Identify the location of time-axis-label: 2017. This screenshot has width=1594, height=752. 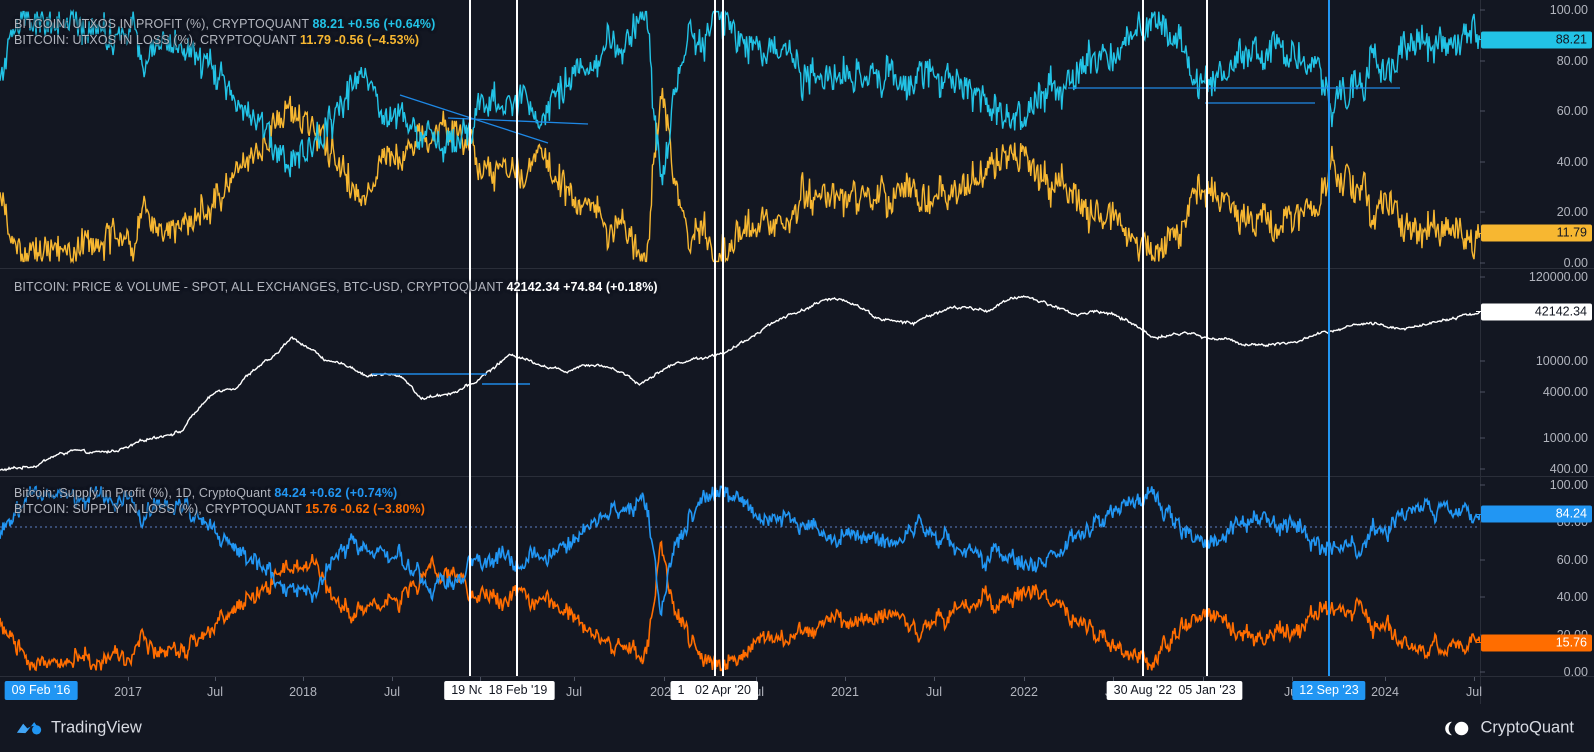
(128, 692).